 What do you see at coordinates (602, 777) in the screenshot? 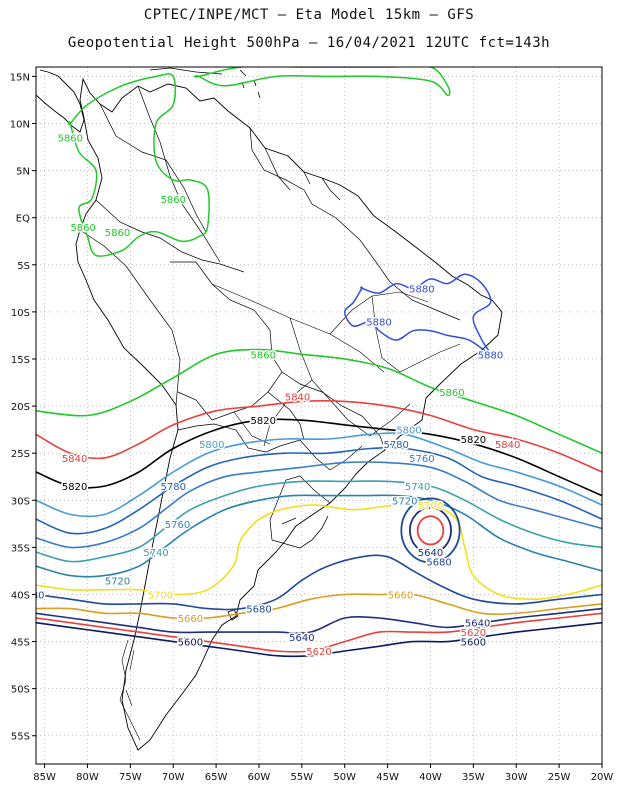
I see `x-tick-label: 20W` at bounding box center [602, 777].